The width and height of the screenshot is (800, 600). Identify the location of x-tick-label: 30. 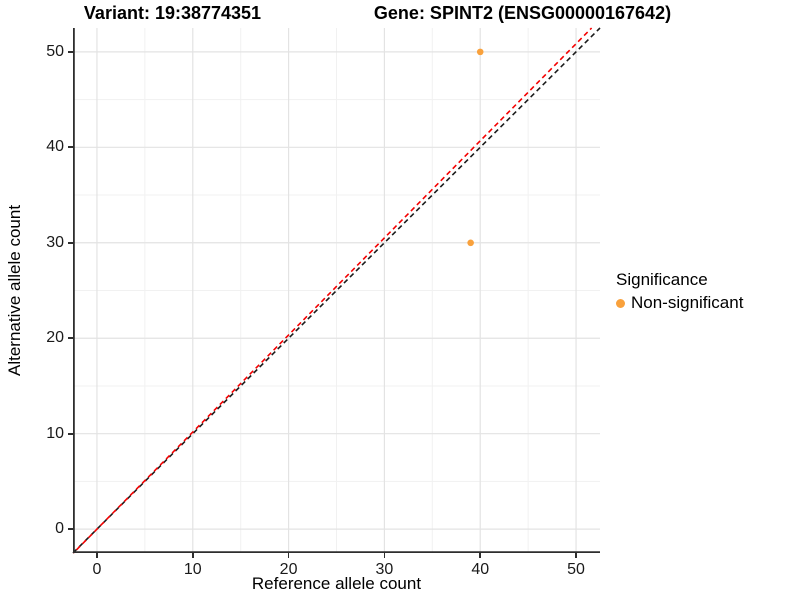
(384, 569).